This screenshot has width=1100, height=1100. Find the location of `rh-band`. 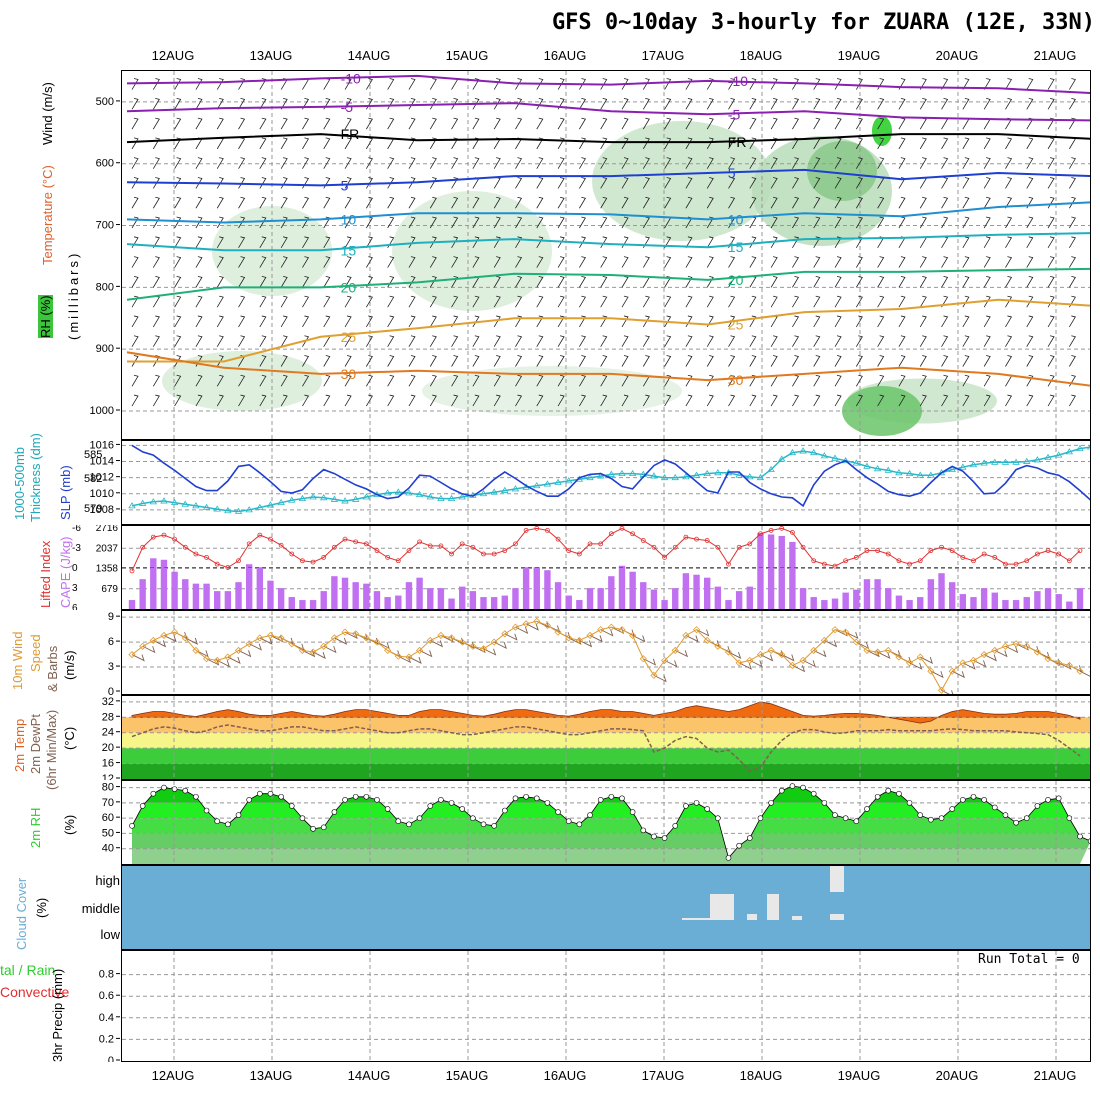

rh-band is located at coordinates (611, 787).